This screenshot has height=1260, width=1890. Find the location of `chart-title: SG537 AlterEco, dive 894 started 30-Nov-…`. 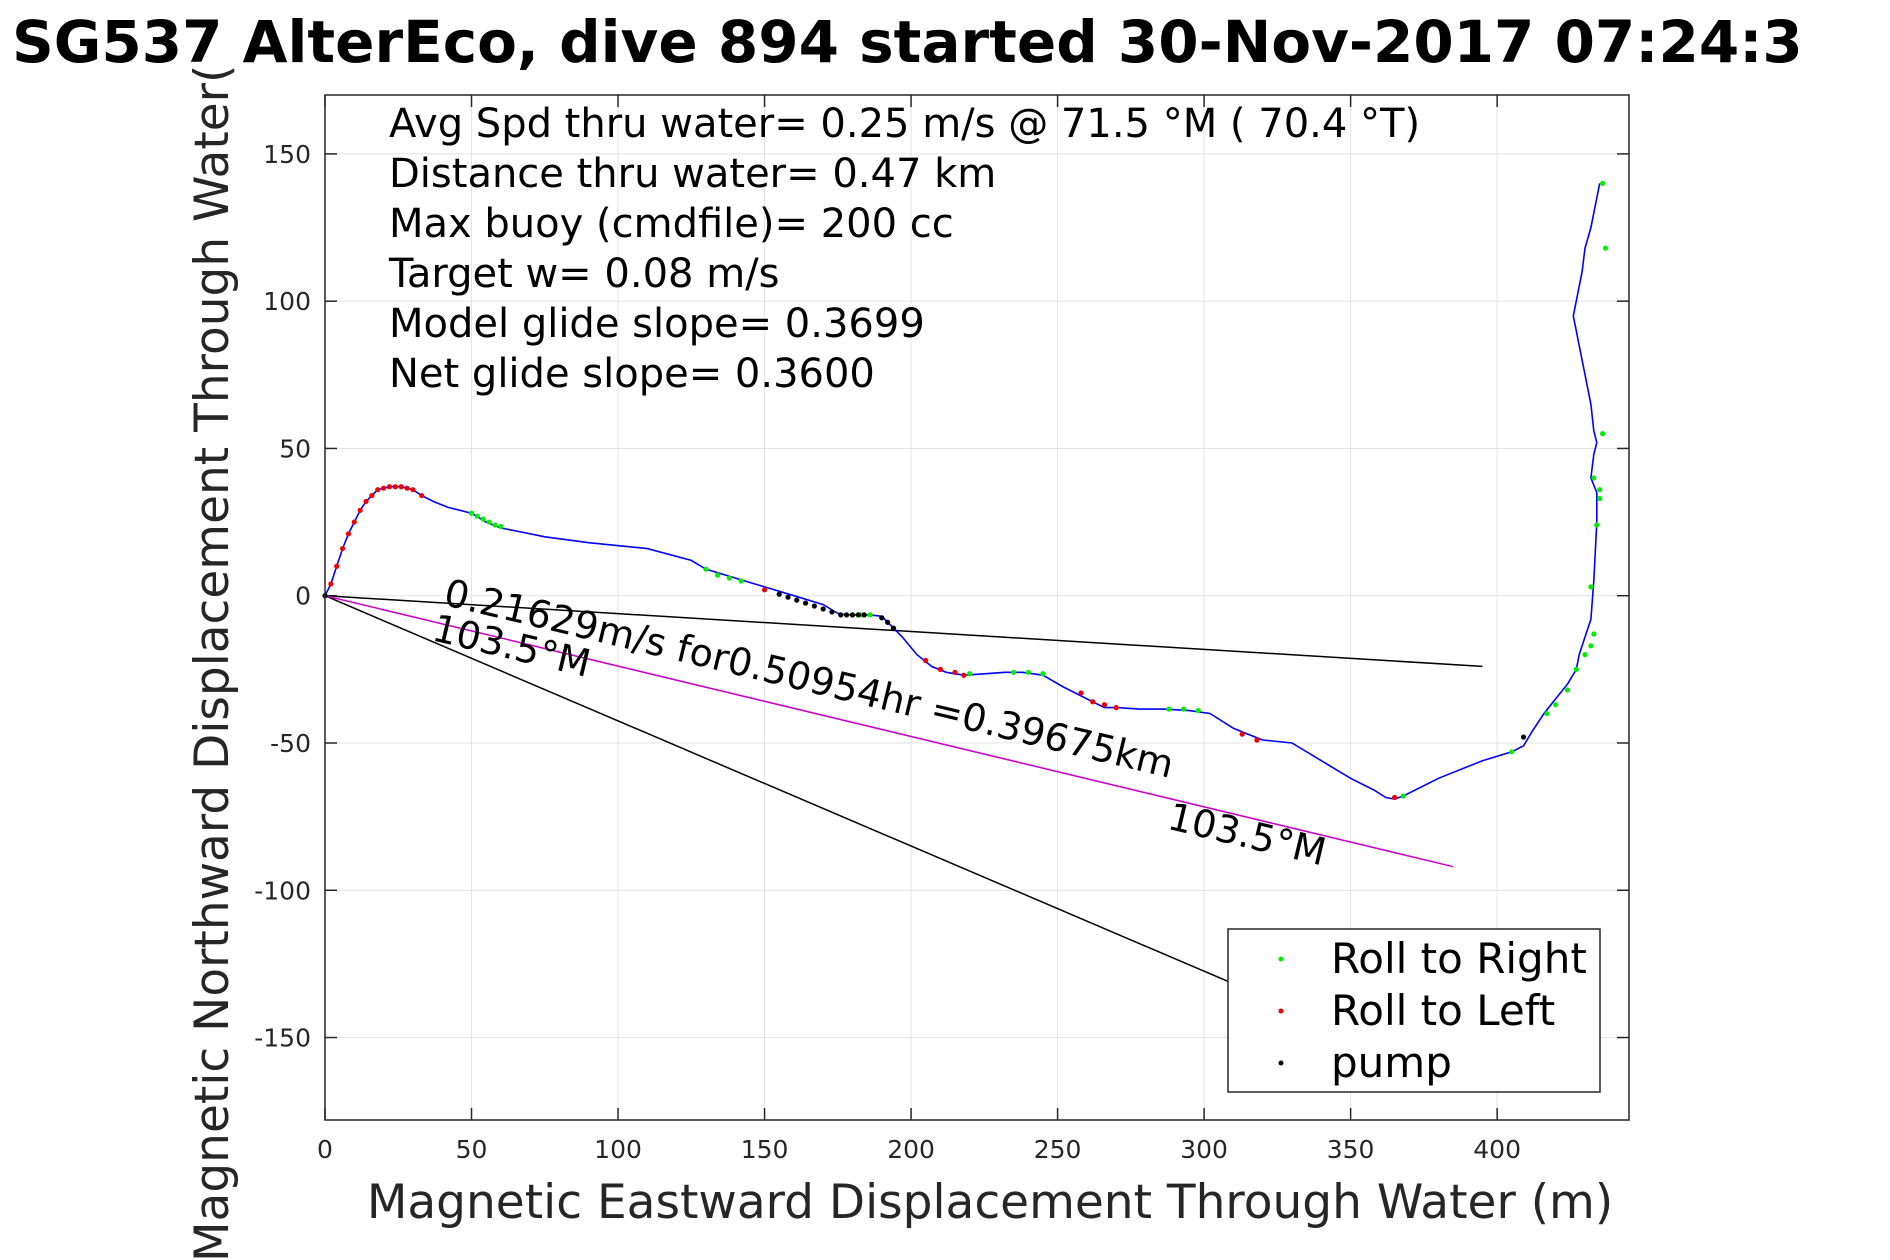

chart-title: SG537 AlterEco, dive 894 started 30-Nov-… is located at coordinates (907, 42).